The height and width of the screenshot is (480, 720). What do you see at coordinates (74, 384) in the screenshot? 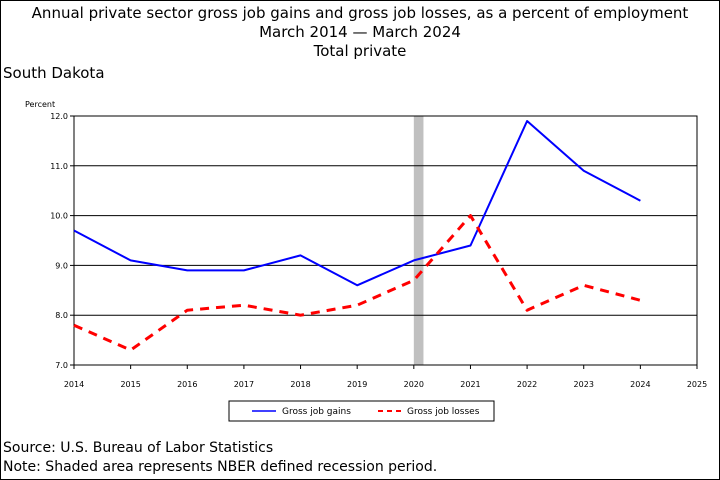
I see `x-tick-label: 2014` at bounding box center [74, 384].